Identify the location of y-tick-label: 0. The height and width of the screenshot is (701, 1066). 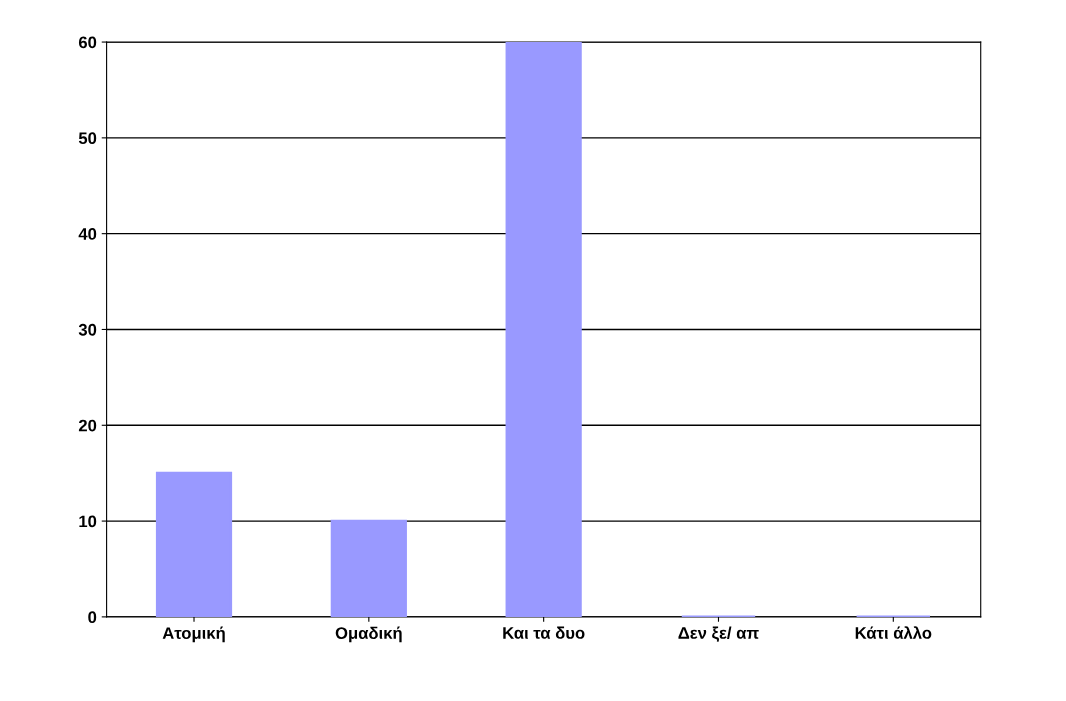
(92, 617).